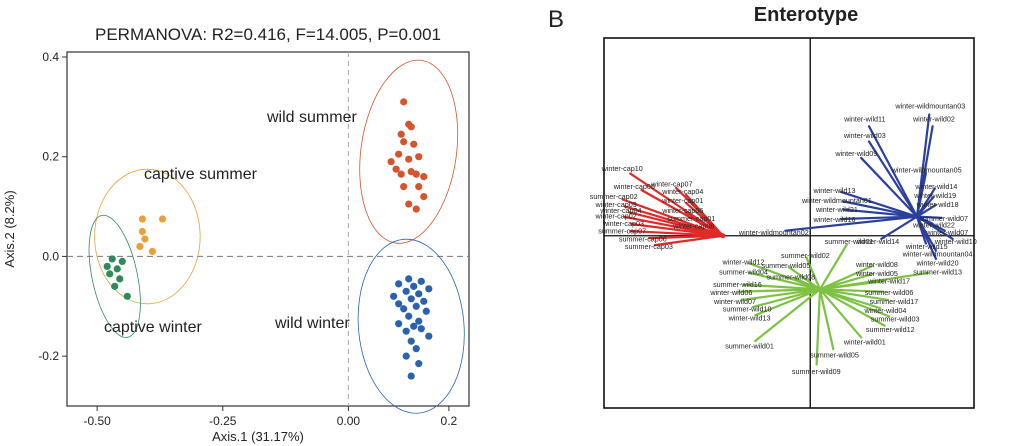 This screenshot has height=446, width=1035. What do you see at coordinates (349, 421) in the screenshot?
I see `x-tick-label: 0.00` at bounding box center [349, 421].